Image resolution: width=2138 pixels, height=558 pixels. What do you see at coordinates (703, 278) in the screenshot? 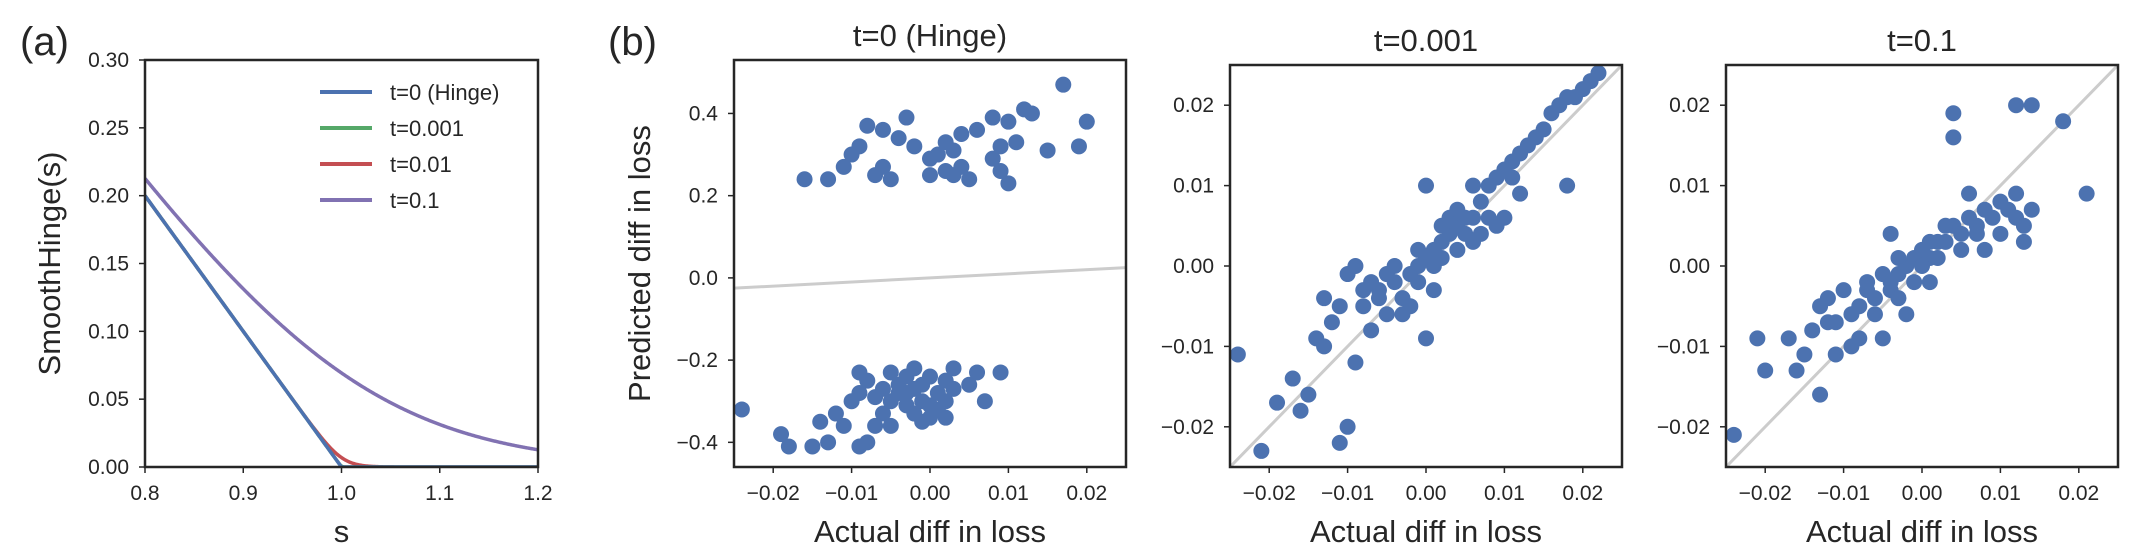
I see `y-tick-label: 0.0` at bounding box center [703, 278].